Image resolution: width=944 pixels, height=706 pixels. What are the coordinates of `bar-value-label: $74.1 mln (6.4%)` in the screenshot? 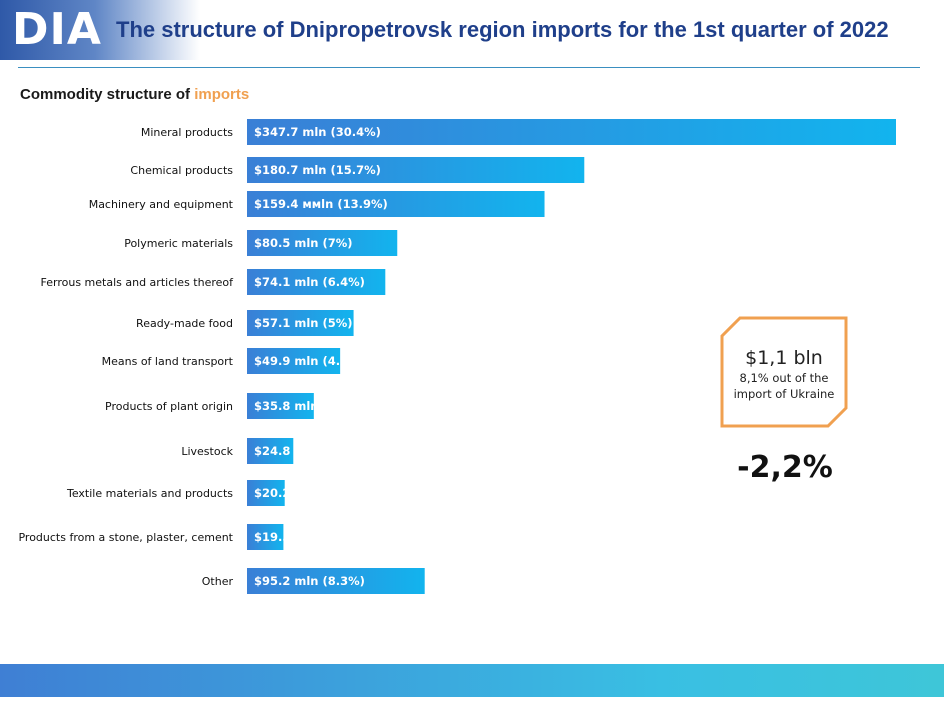 It's located at (309, 282).